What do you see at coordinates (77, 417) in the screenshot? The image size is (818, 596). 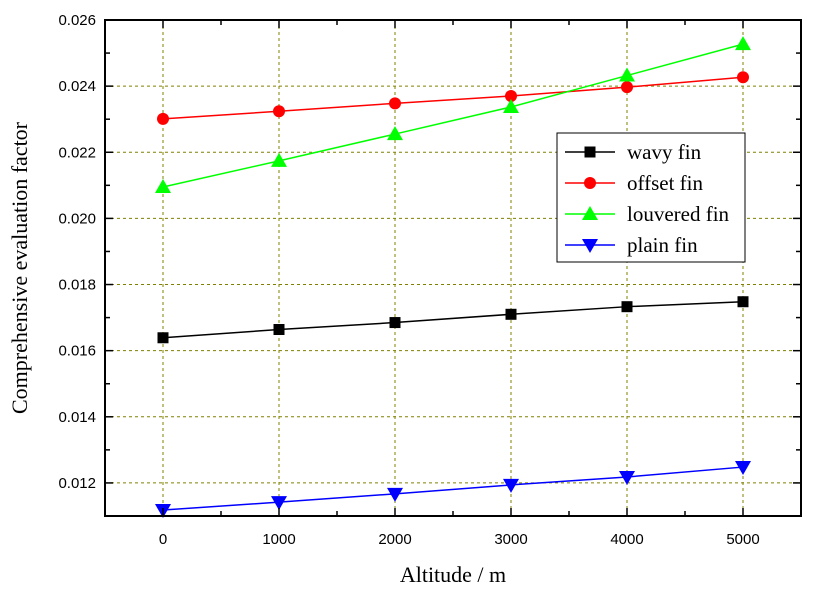 I see `y-tick-label: 0.014` at bounding box center [77, 417].